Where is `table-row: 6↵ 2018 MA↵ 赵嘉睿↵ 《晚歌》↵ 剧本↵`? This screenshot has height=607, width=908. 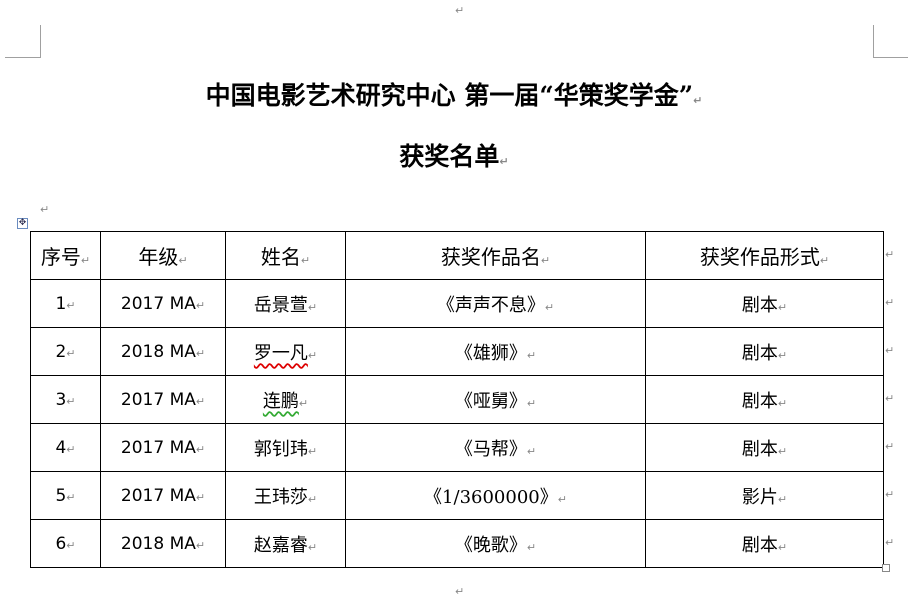 table-row: 6↵ 2018 MA↵ 赵嘉睿↵ 《晚歌》↵ 剧本↵ is located at coordinates (457, 543).